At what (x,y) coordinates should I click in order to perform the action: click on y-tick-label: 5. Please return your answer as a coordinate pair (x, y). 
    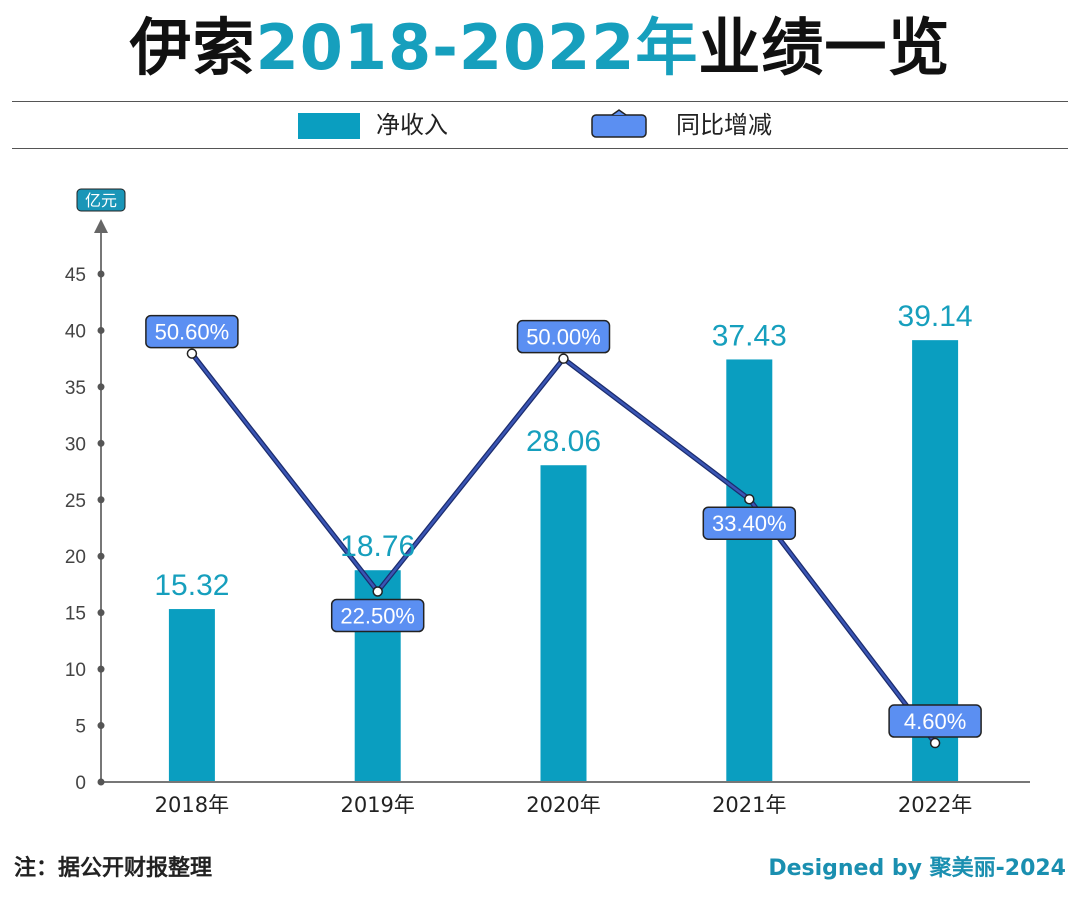
    Looking at the image, I should click on (80, 727).